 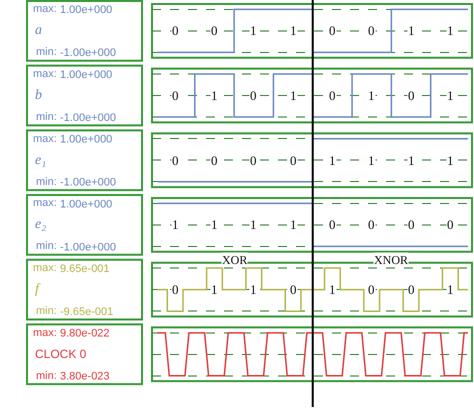 What do you see at coordinates (38, 289) in the screenshot?
I see `text: f` at bounding box center [38, 289].